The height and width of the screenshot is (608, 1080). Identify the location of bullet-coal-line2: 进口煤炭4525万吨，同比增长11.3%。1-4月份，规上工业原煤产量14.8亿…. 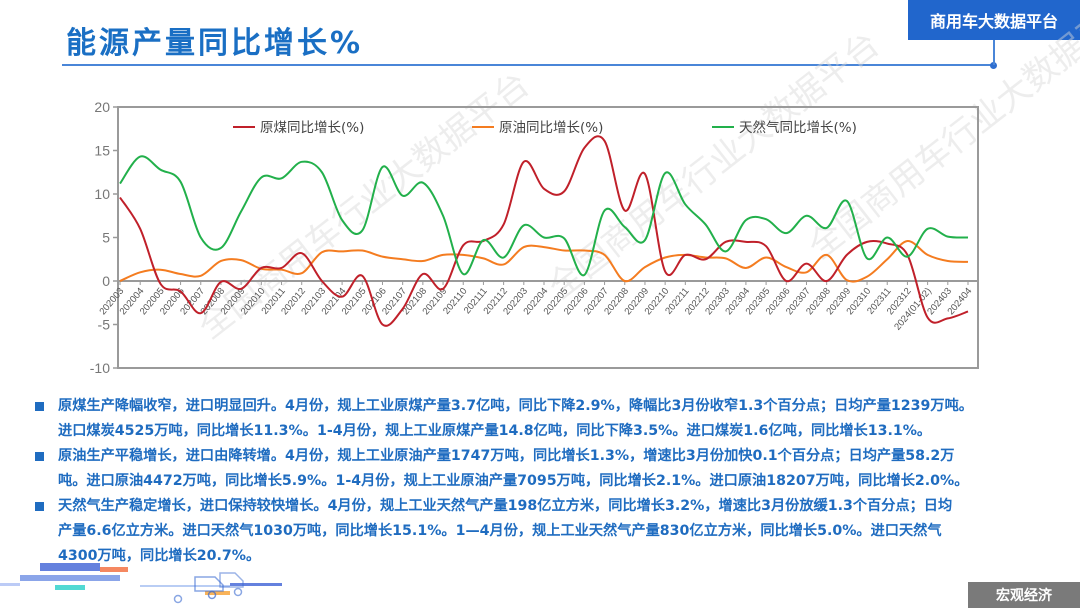
(495, 431).